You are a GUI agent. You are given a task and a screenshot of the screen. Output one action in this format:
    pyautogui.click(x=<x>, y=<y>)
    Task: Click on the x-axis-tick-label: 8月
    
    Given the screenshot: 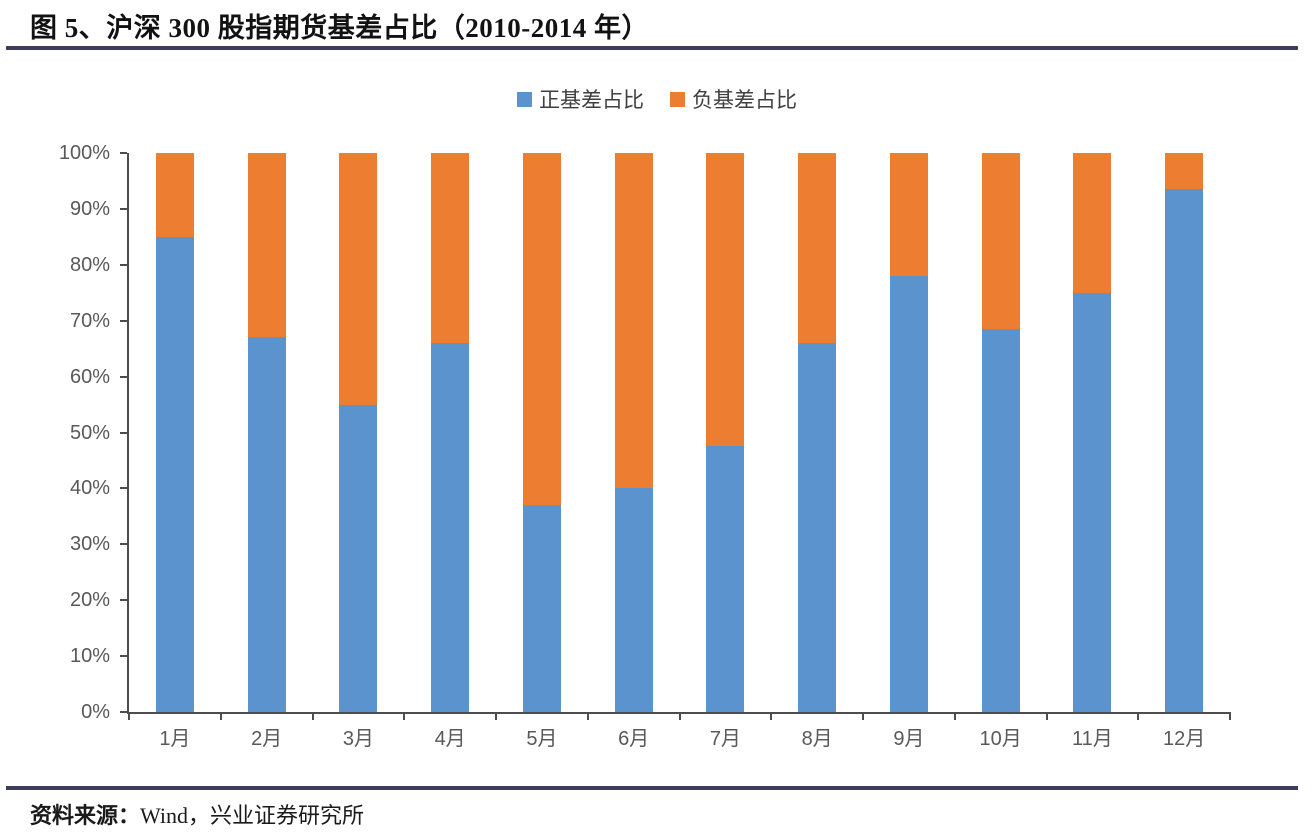 What is the action you would take?
    pyautogui.click(x=817, y=739)
    